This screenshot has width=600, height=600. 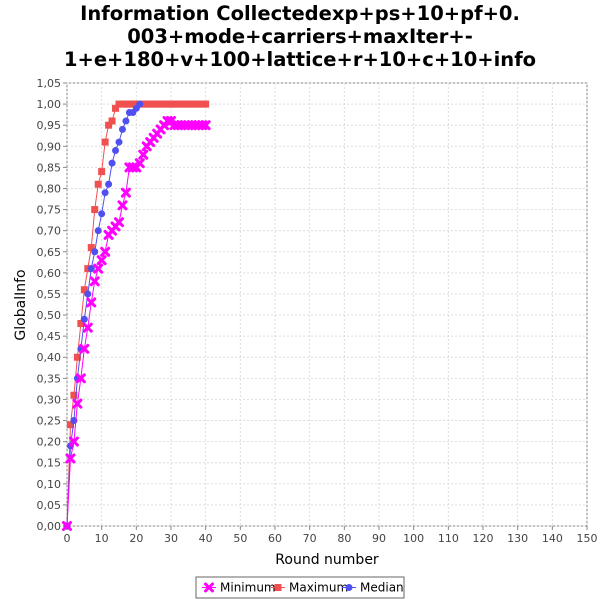 I want to click on legend-box, so click(x=300, y=587).